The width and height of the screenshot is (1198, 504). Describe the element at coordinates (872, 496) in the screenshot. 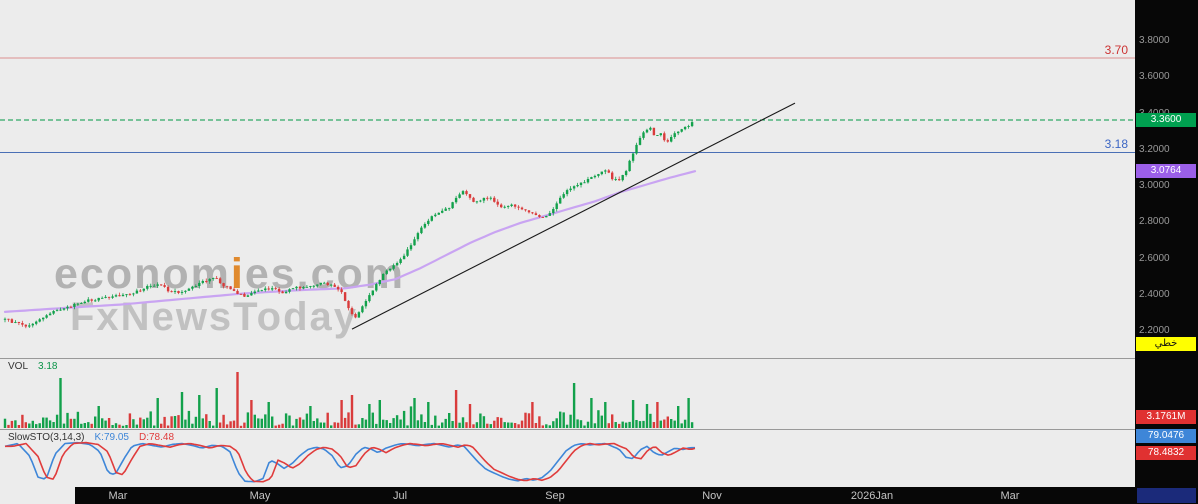

I see `time-tick-label: 2026Jan` at that location.